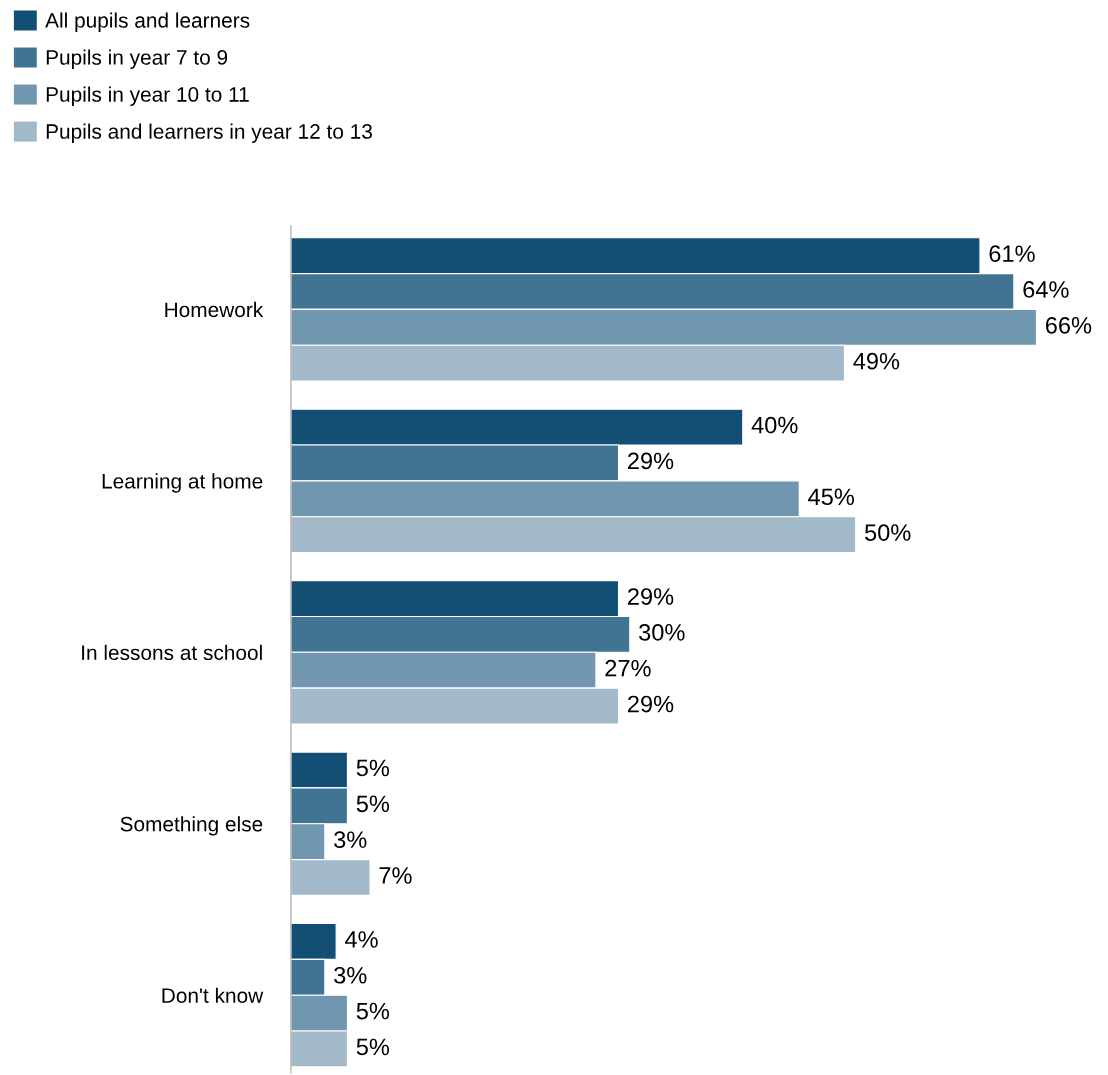 The height and width of the screenshot is (1075, 1108). I want to click on y-tick-label: Don't know, so click(213, 995).